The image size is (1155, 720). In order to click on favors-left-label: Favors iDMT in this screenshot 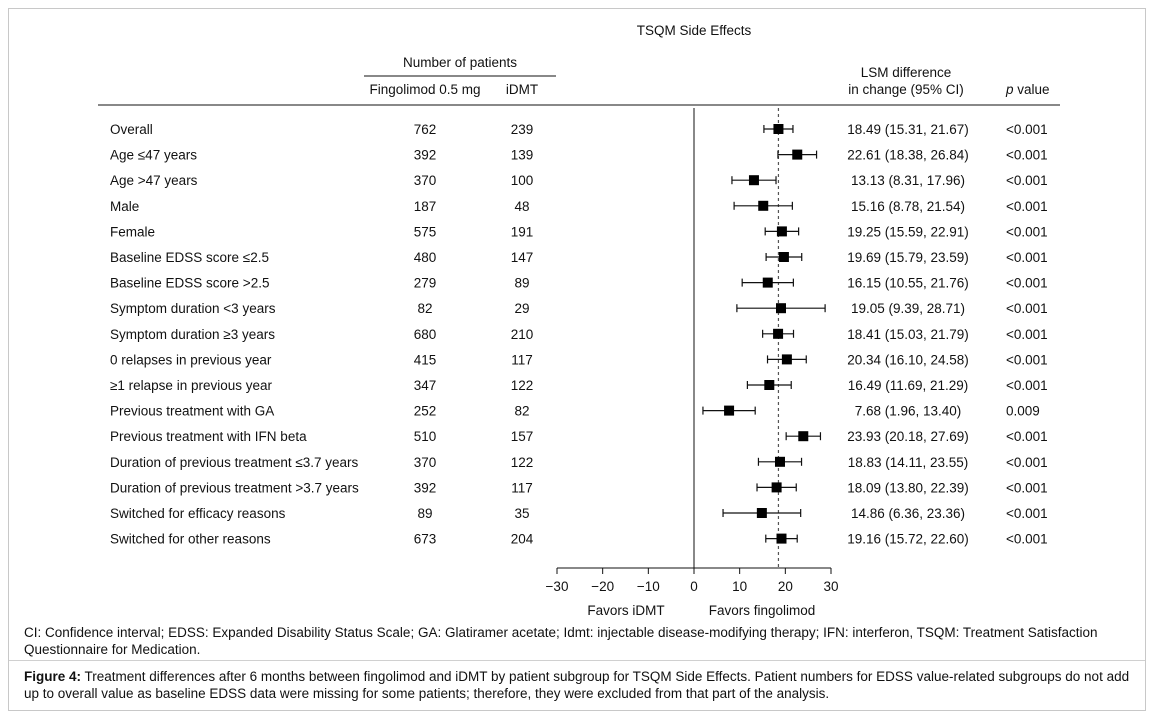, I will do `click(625, 610)`.